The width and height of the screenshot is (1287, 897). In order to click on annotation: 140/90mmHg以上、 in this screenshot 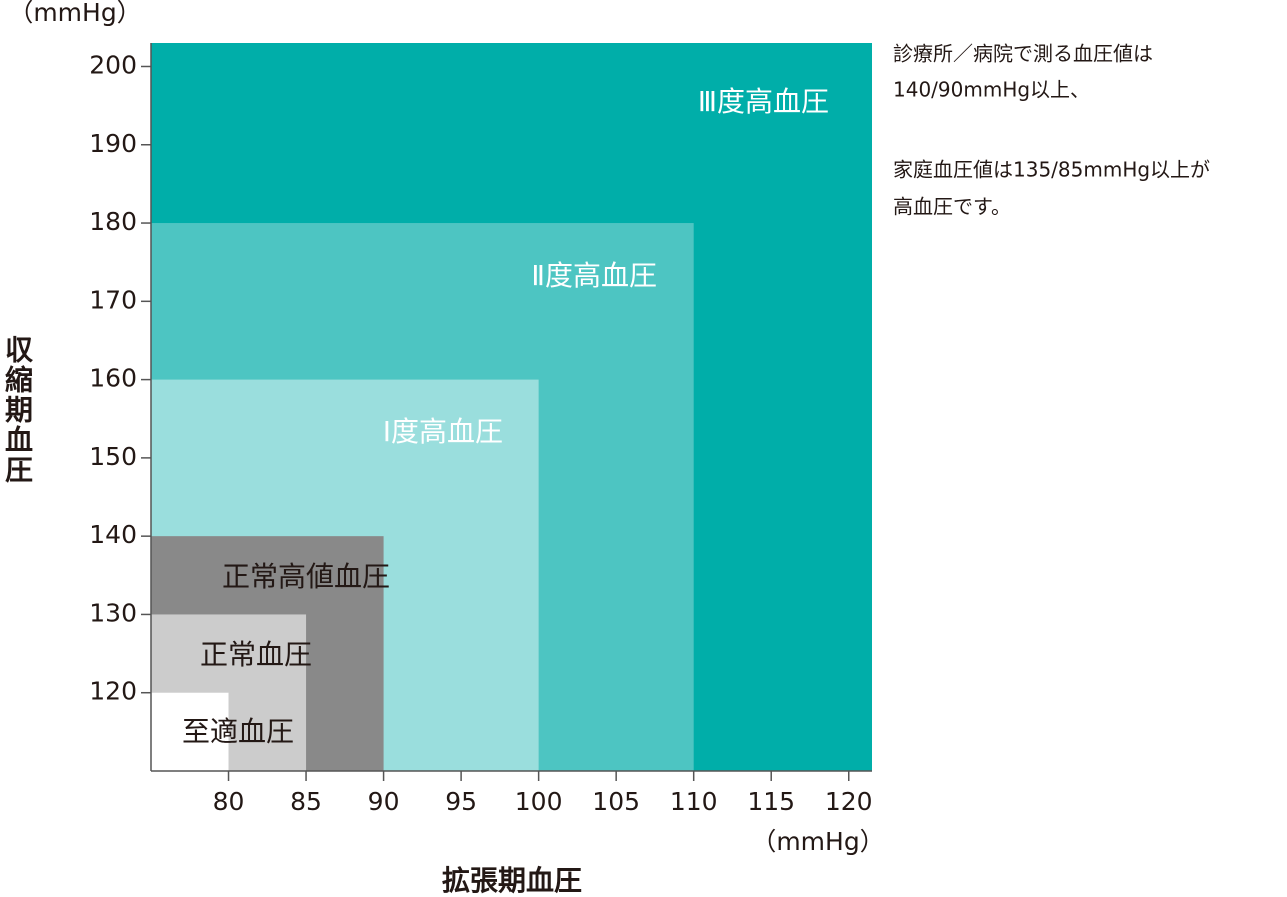, I will do `click(991, 90)`.